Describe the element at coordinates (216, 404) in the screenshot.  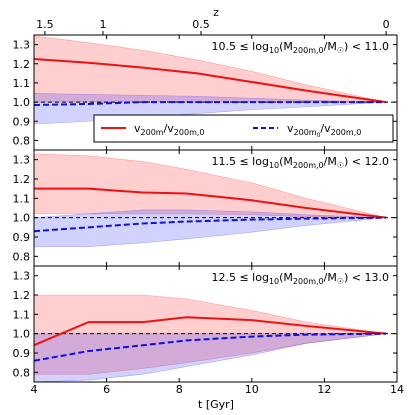
I see `x-axis-label: t [Gyr]` at that location.